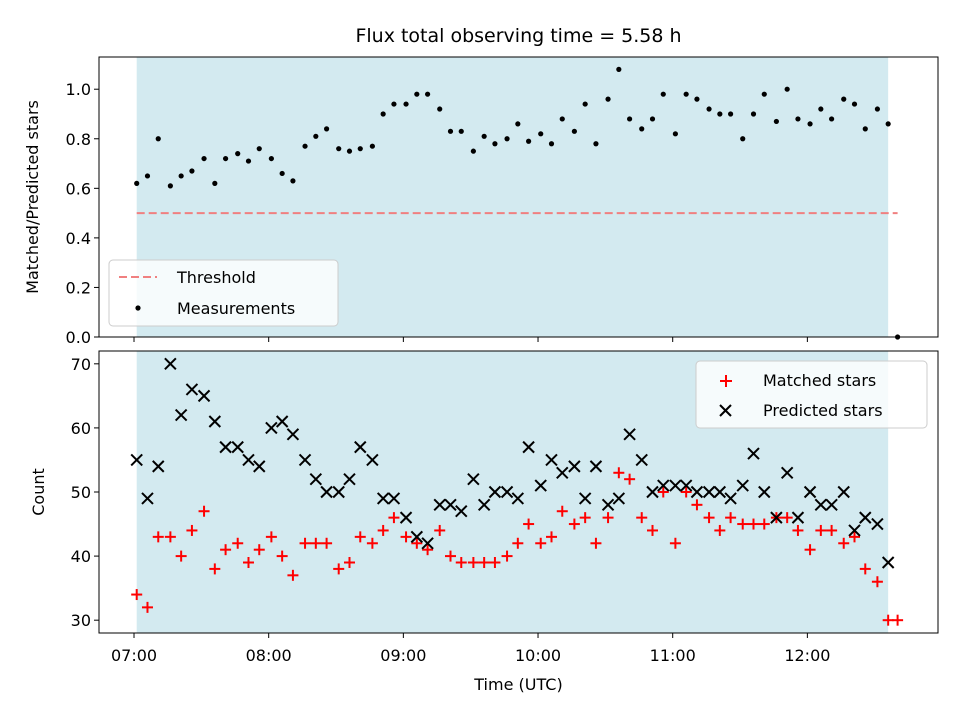  What do you see at coordinates (78, 188) in the screenshot?
I see `y-tick-label: 0.6` at bounding box center [78, 188].